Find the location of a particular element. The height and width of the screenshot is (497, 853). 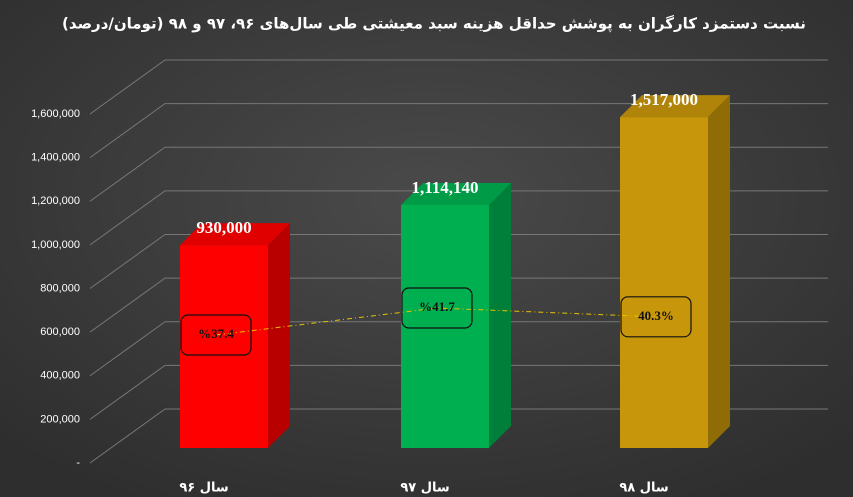

y-tick-label: 1,400,000 is located at coordinates (55, 158).